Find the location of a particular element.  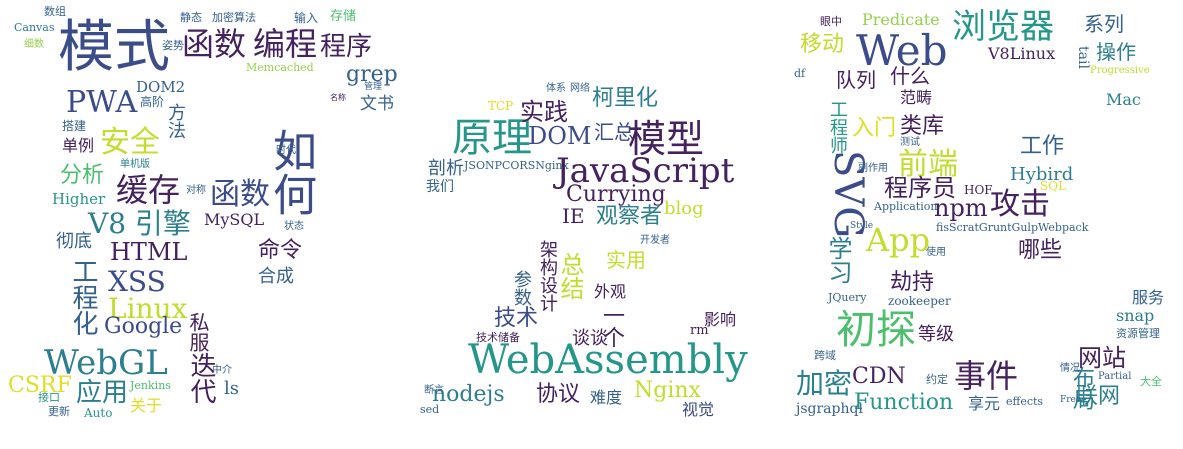

word-cloud-word: XSS is located at coordinates (137, 281).